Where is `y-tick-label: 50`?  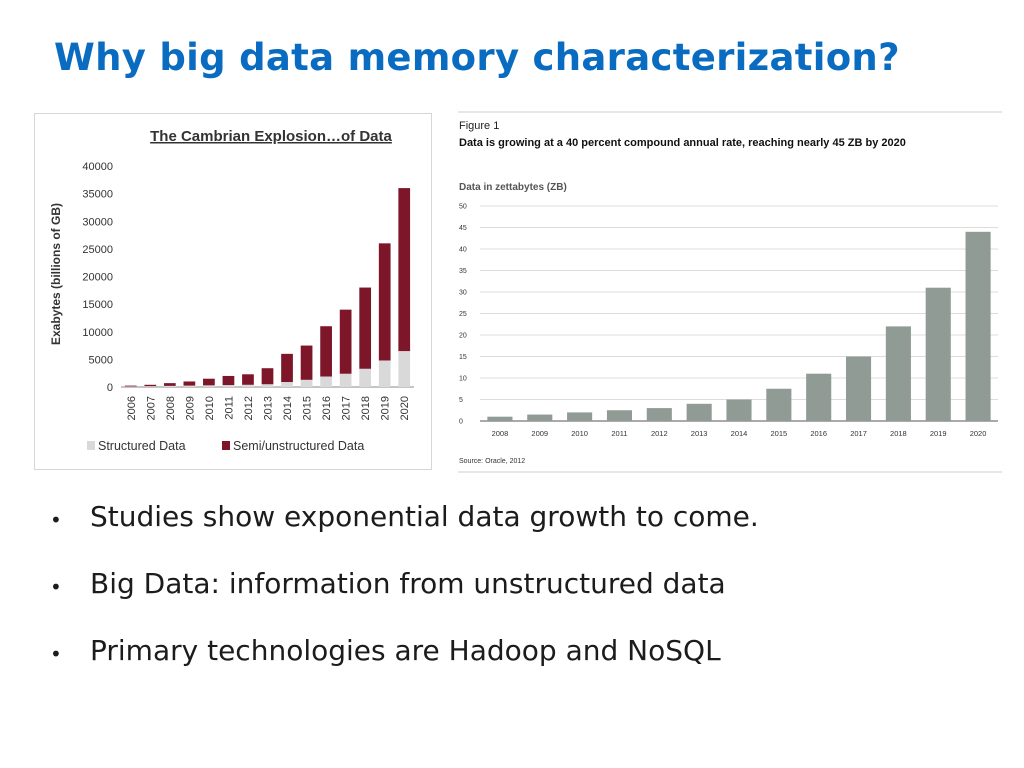 y-tick-label: 50 is located at coordinates (463, 207).